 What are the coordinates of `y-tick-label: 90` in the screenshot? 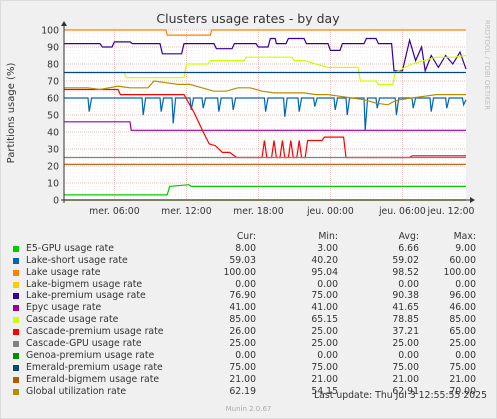 It's located at (53, 48).